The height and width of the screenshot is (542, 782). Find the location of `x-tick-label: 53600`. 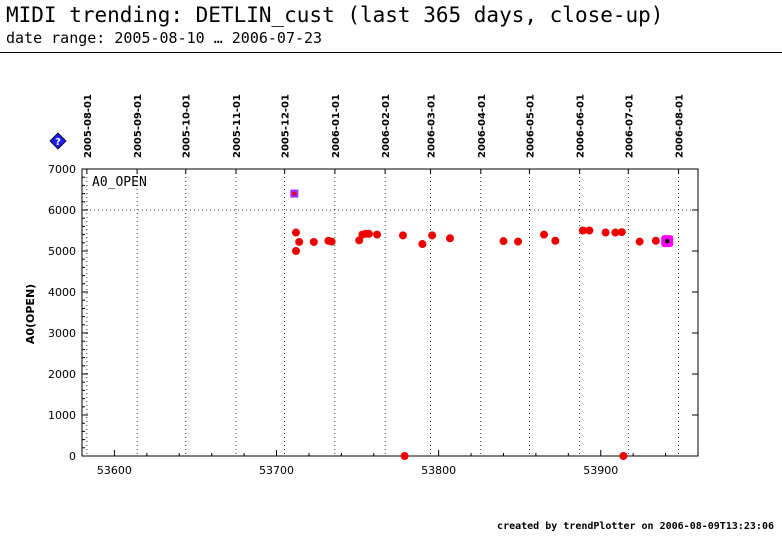

x-tick-label: 53600 is located at coordinates (114, 470).